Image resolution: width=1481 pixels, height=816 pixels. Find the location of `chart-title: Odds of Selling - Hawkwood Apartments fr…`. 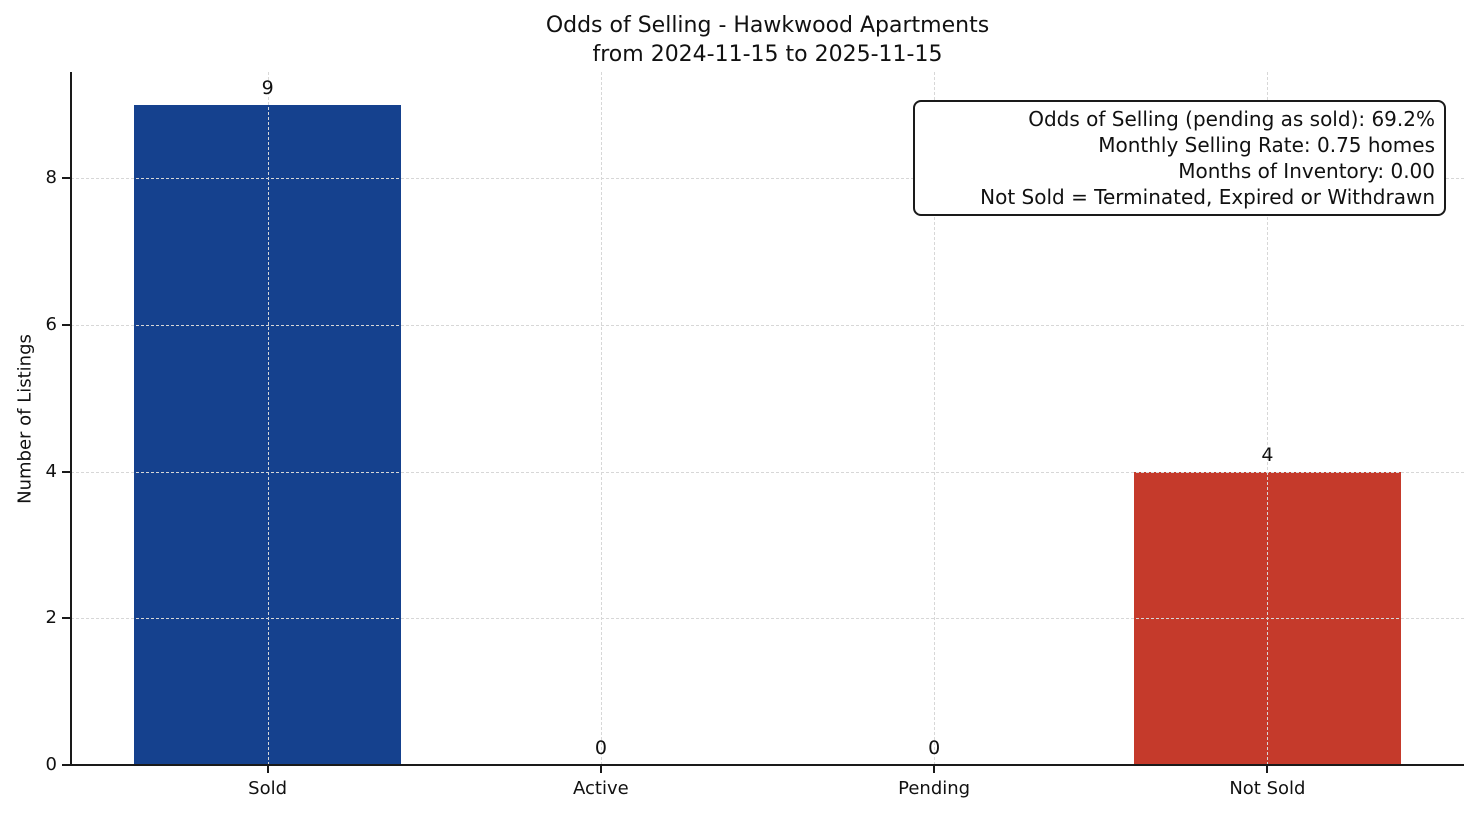

chart-title: Odds of Selling - Hawkwood Apartments fr… is located at coordinates (767, 40).